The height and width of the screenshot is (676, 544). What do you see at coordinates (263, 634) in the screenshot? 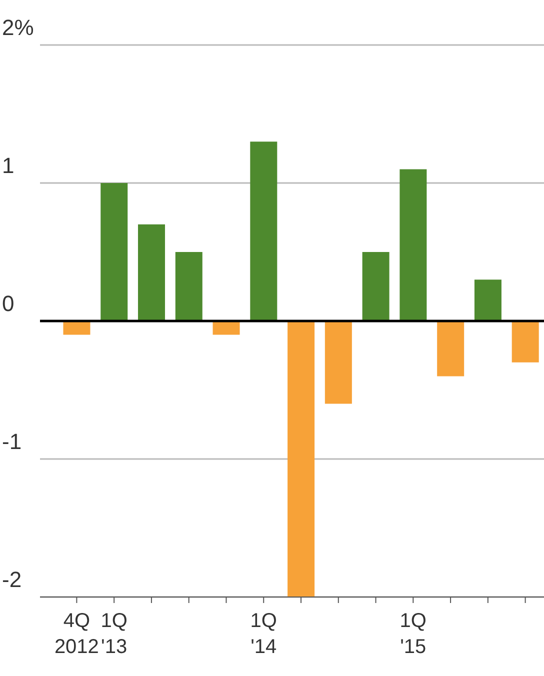
I see `x-tick-label: 1Q '14` at bounding box center [263, 634].